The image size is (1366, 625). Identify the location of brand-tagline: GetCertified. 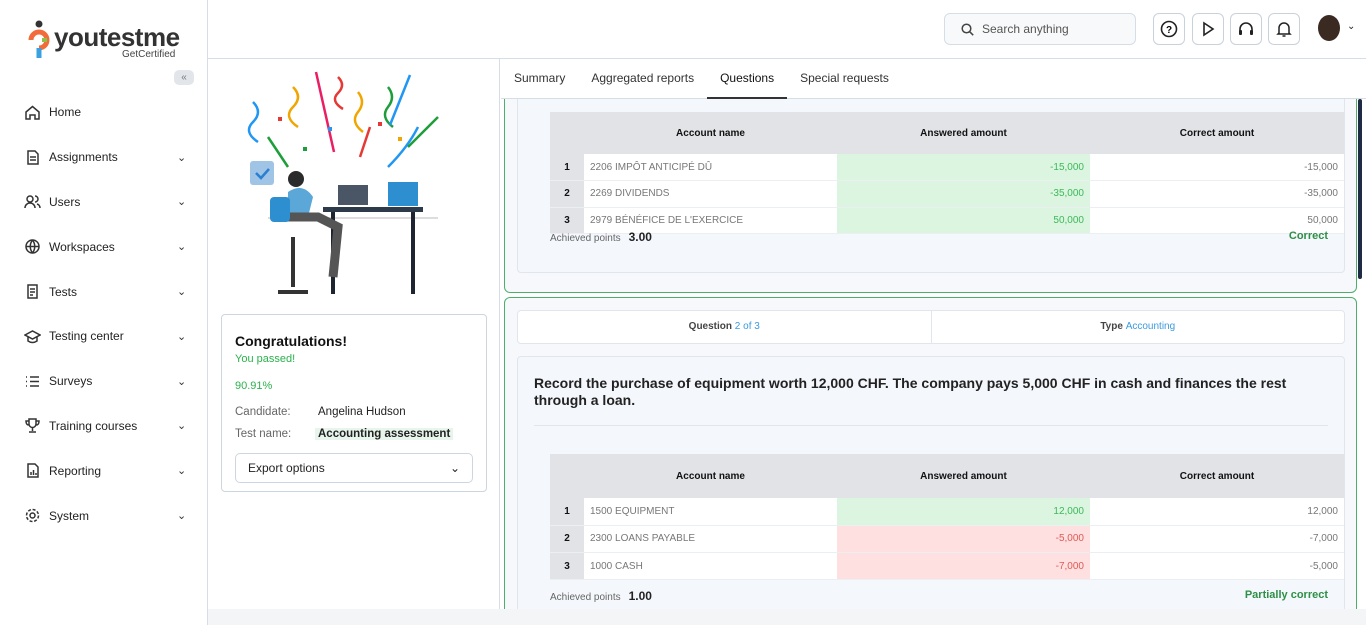
(149, 54).